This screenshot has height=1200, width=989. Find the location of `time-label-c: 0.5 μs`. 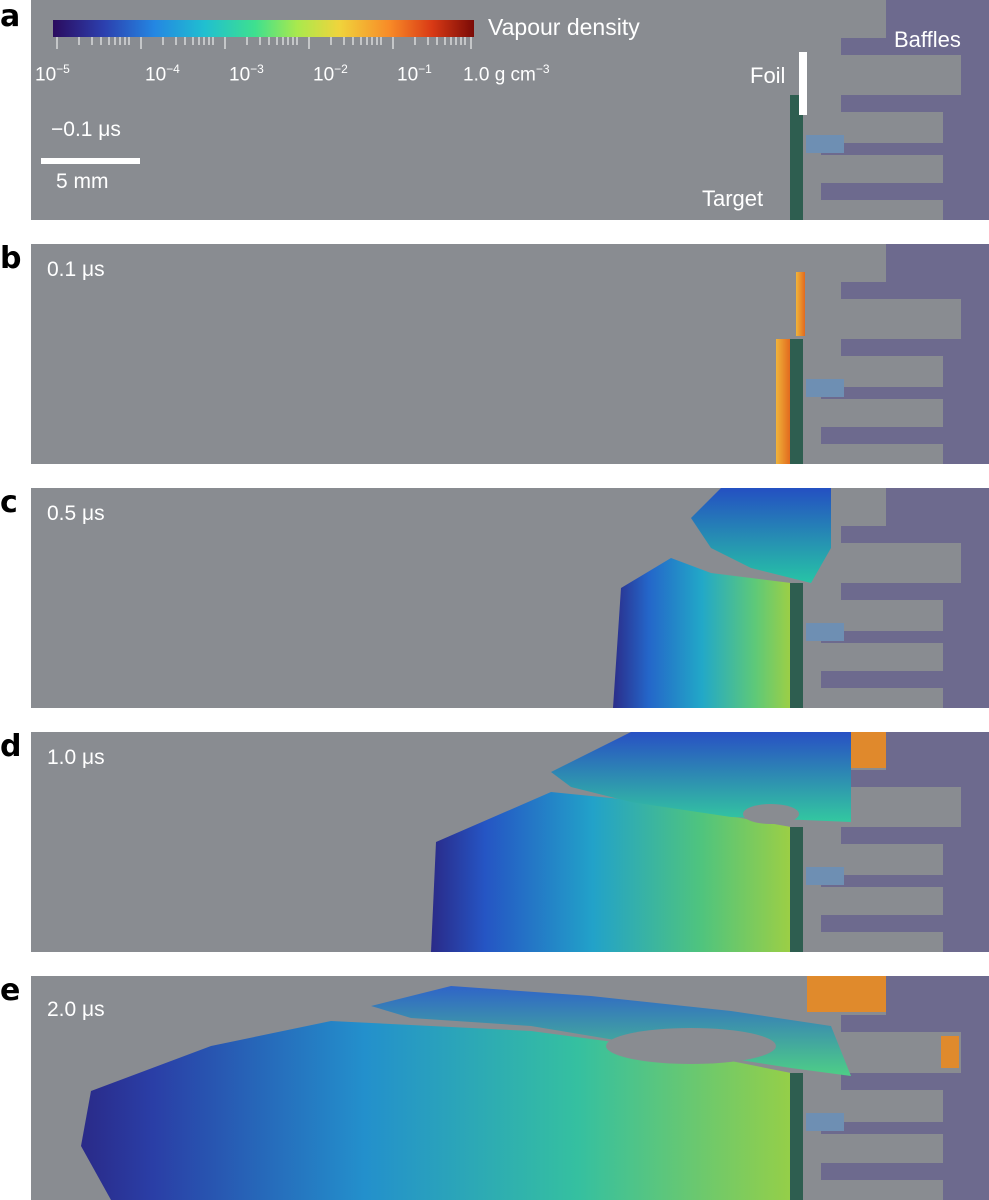

time-label-c: 0.5 μs is located at coordinates (76, 513).